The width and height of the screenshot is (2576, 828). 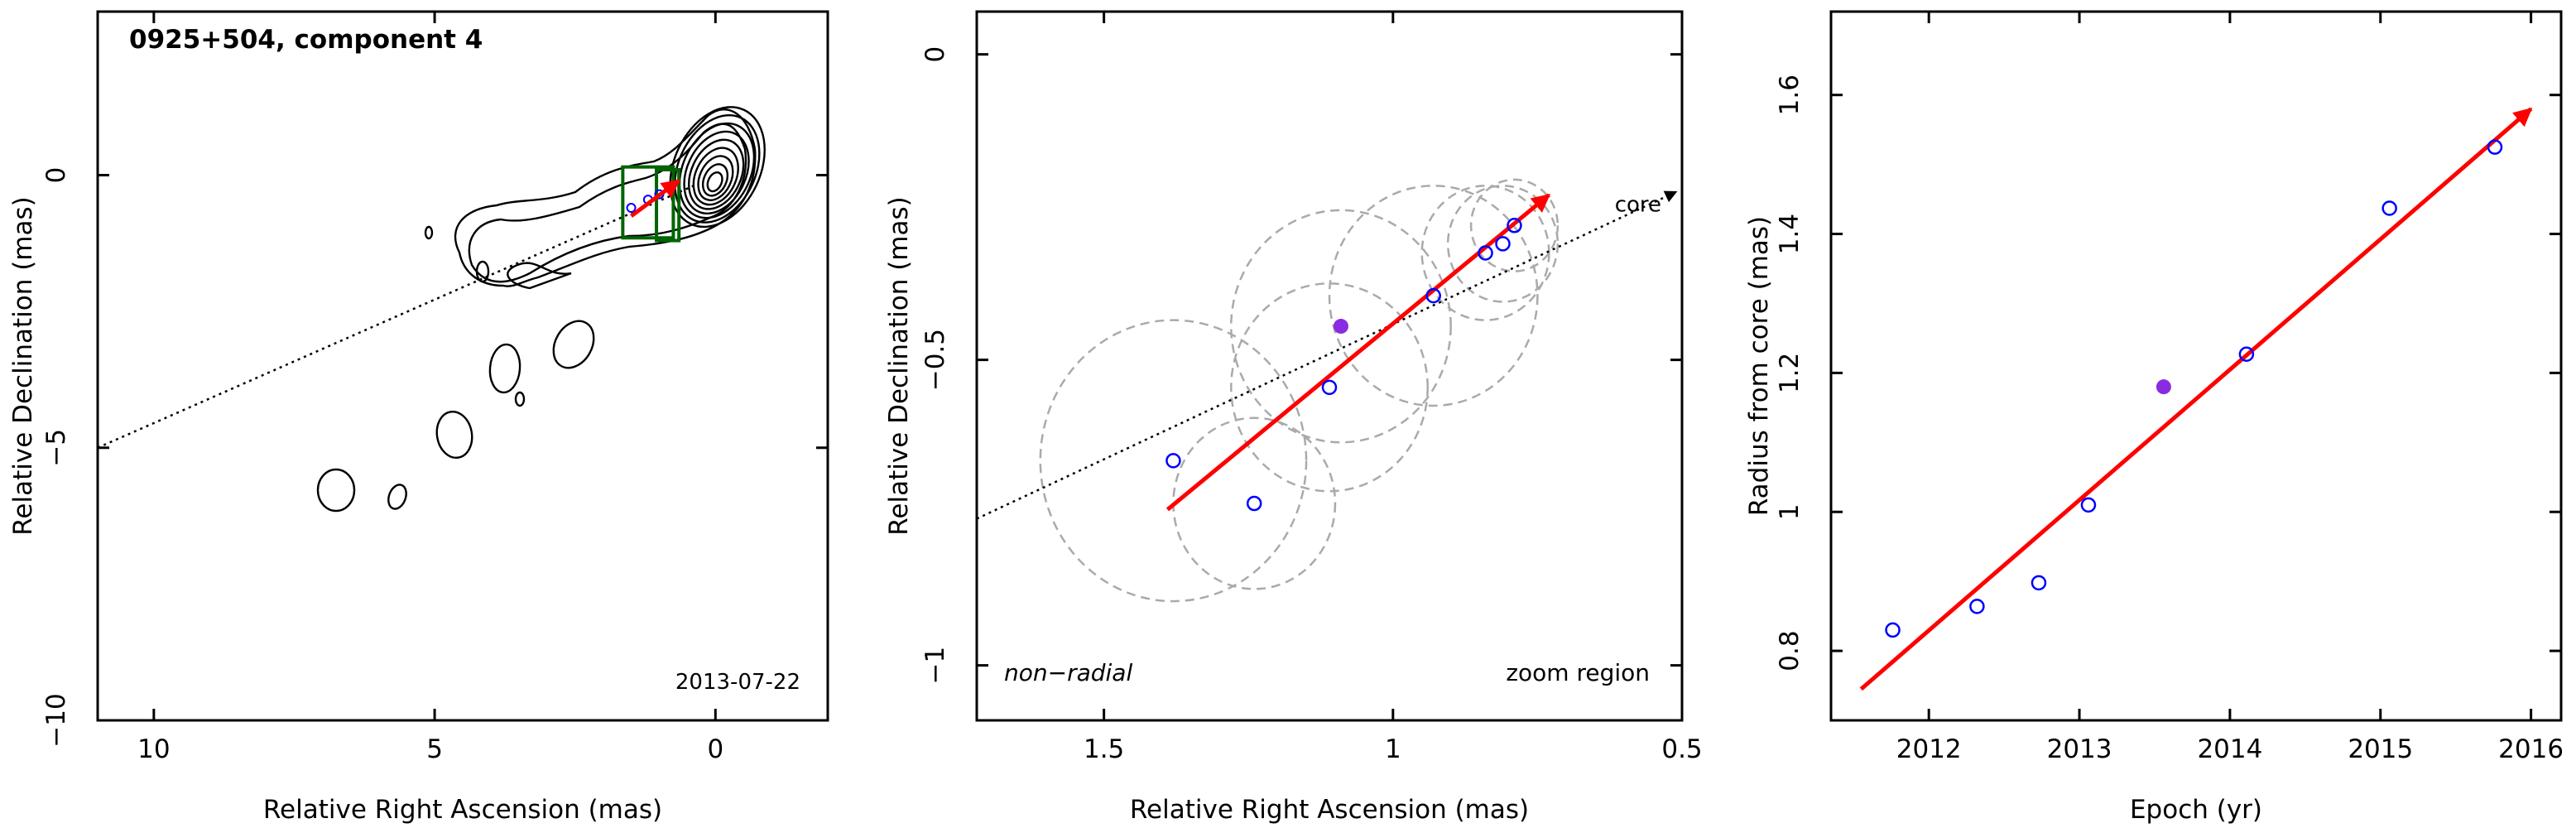 What do you see at coordinates (1578, 672) in the screenshot?
I see `zoom-region-label: zoom region` at bounding box center [1578, 672].